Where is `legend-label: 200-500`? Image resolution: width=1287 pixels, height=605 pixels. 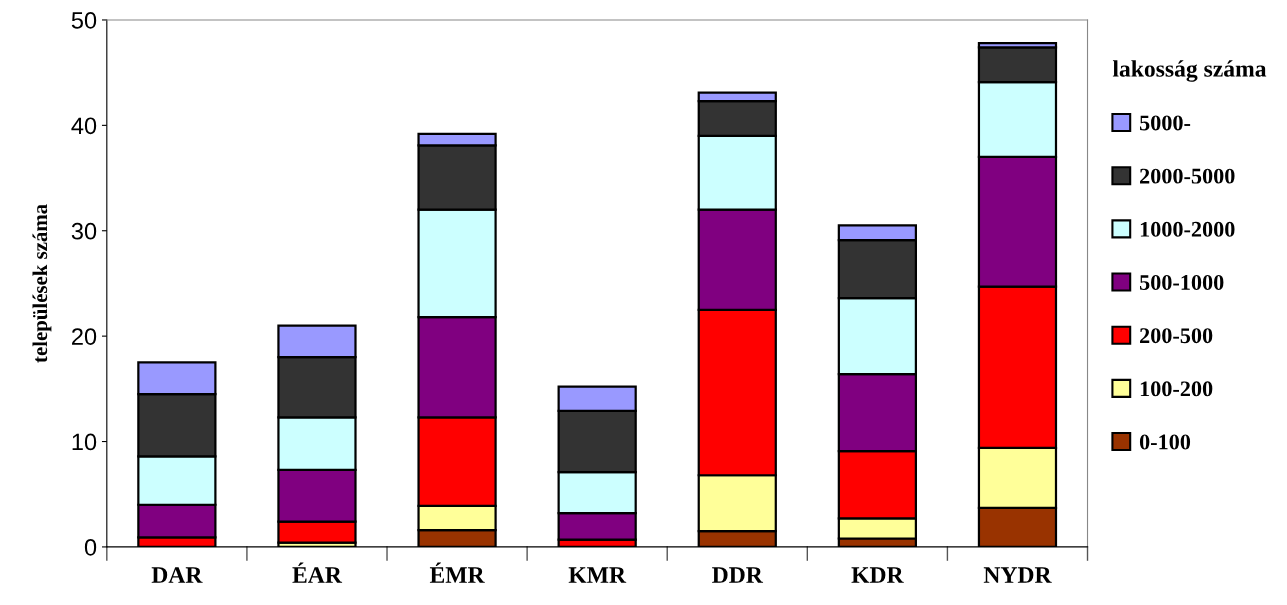 legend-label: 200-500 is located at coordinates (1176, 336).